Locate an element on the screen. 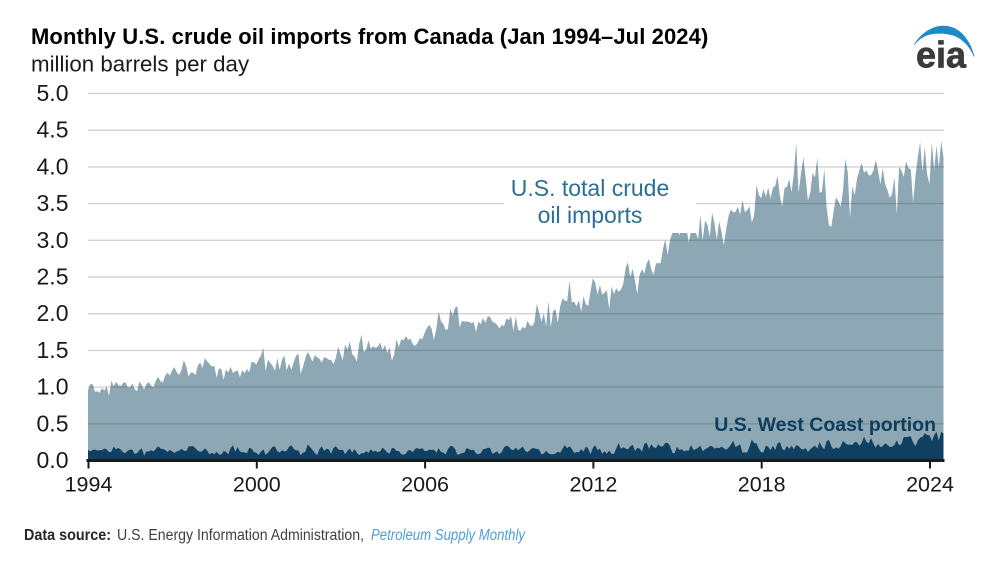  svg-text: 2012 is located at coordinates (593, 485).